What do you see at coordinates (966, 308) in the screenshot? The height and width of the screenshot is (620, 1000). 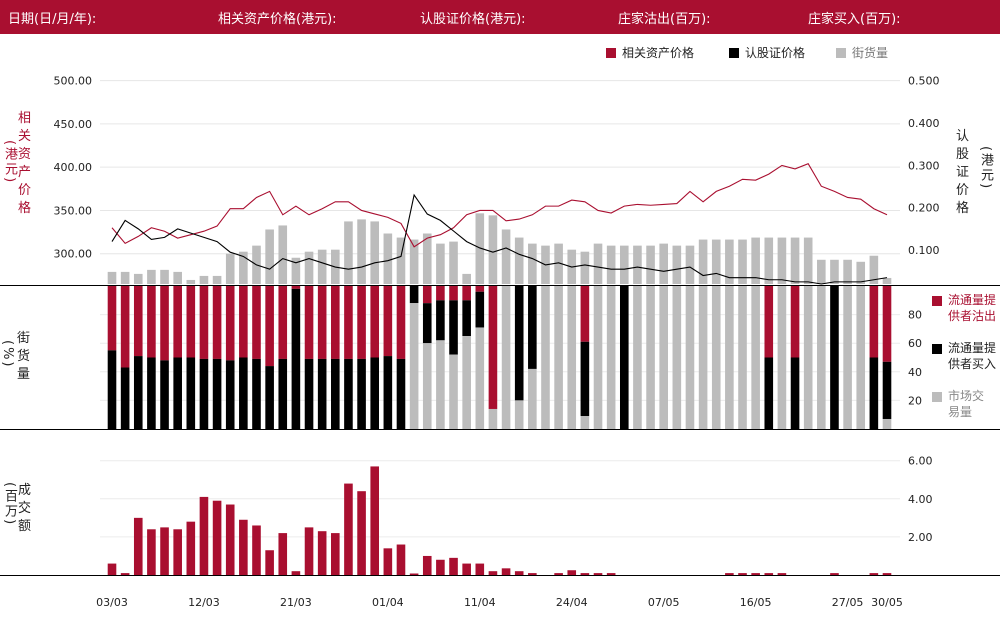 I see `rlegend-sell: 流通量提供者沽出` at bounding box center [966, 308].